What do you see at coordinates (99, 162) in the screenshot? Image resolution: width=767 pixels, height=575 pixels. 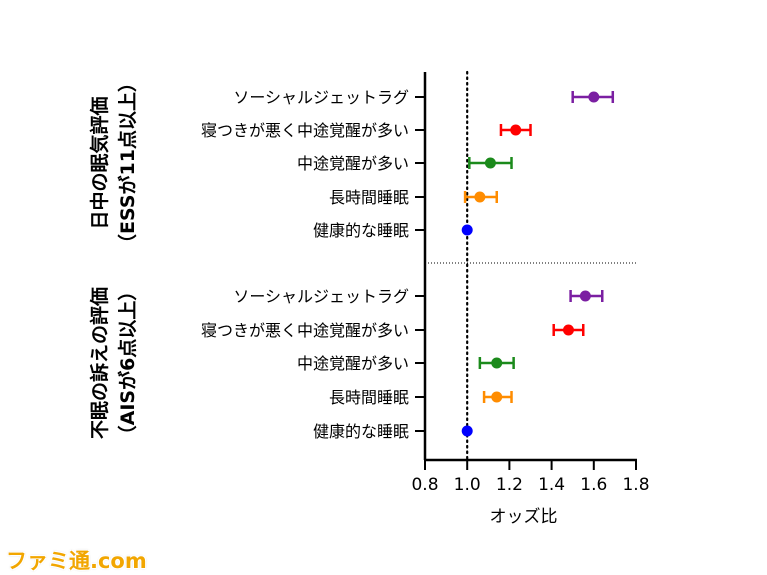 I see `group-title: 日中の眠気評価` at bounding box center [99, 162].